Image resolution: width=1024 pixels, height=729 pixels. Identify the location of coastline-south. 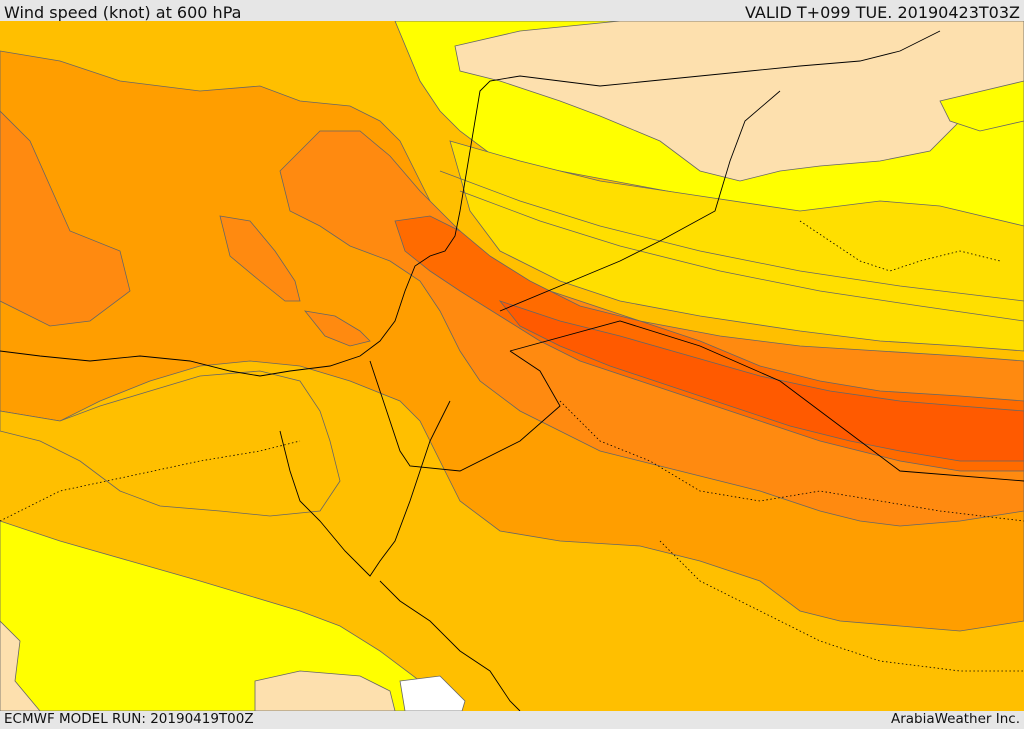
(365, 488).